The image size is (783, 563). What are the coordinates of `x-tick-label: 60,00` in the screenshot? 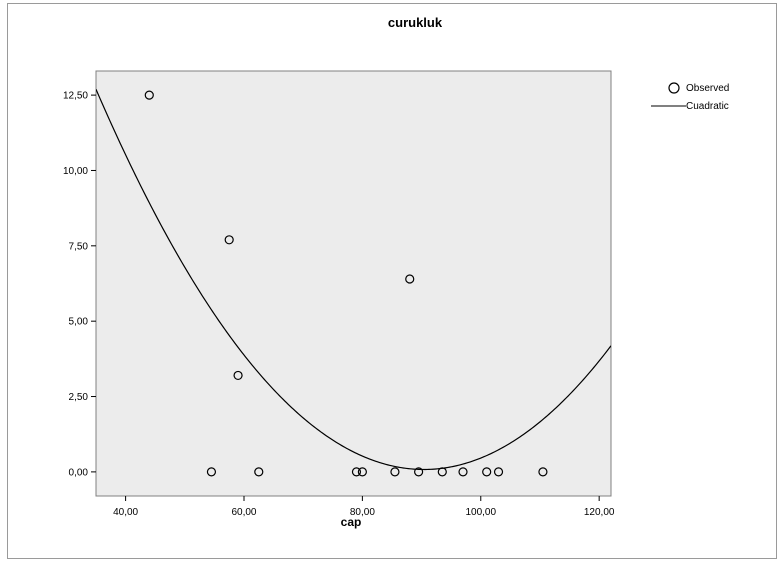 It's located at (243, 512).